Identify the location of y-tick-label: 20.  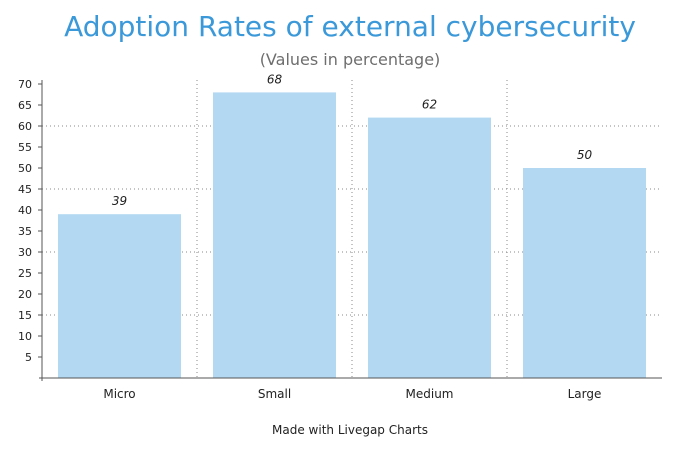
(25, 294).